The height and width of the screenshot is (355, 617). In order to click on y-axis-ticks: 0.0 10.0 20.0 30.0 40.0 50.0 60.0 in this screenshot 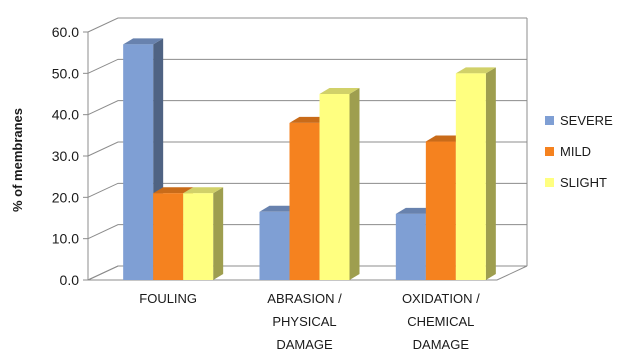, I will do `click(65, 156)`.